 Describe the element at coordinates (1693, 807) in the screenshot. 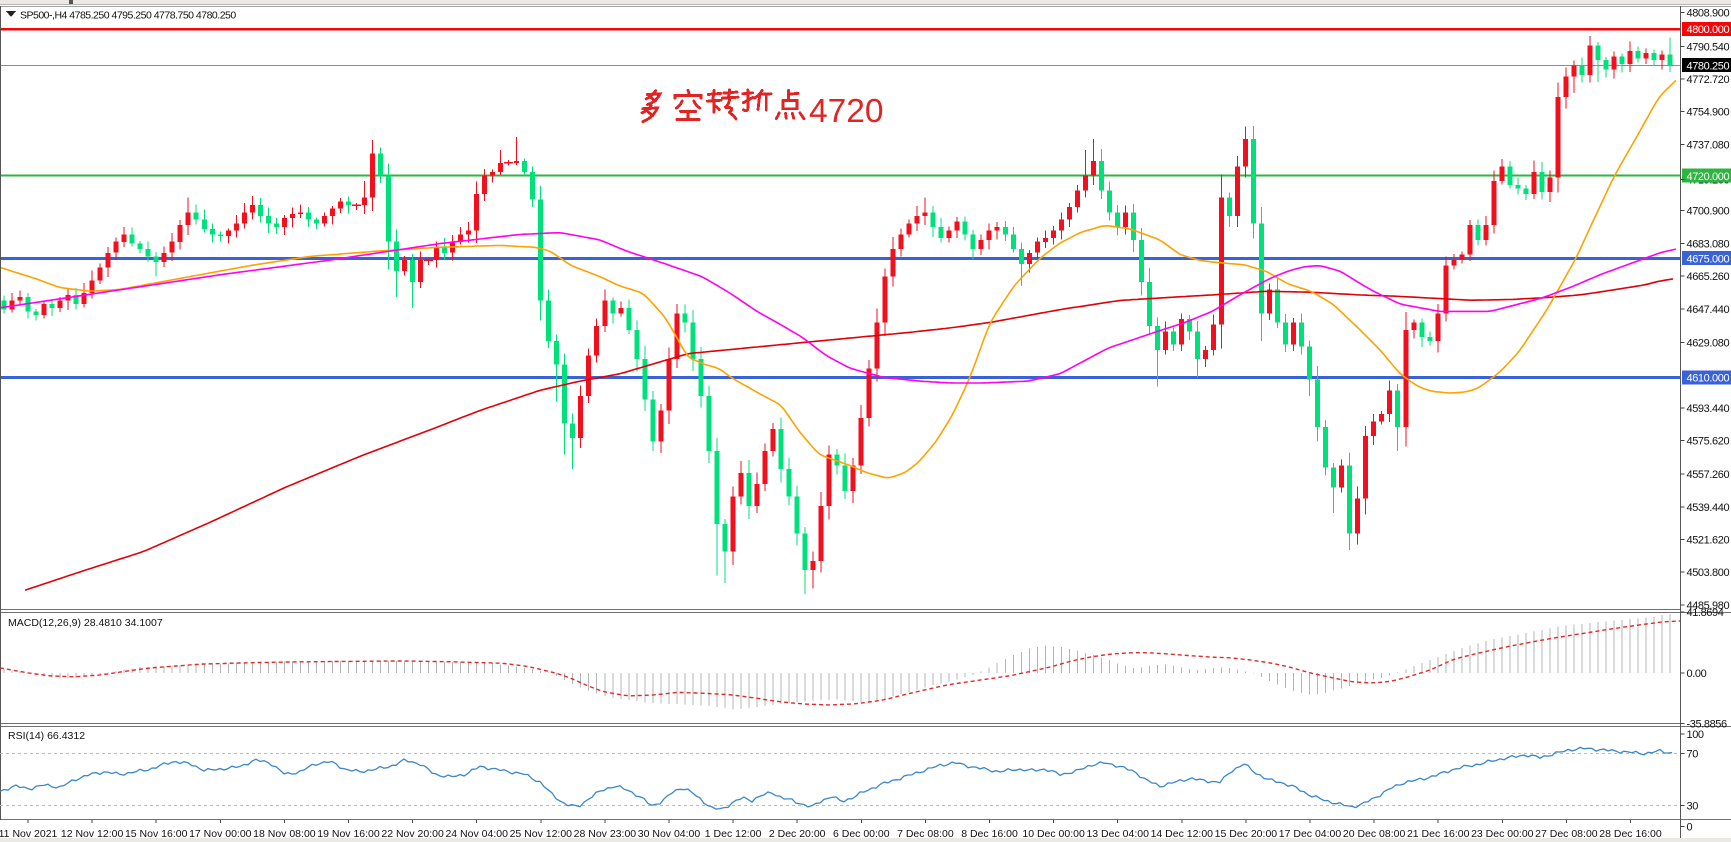

I see `svg-text: 30` at that location.